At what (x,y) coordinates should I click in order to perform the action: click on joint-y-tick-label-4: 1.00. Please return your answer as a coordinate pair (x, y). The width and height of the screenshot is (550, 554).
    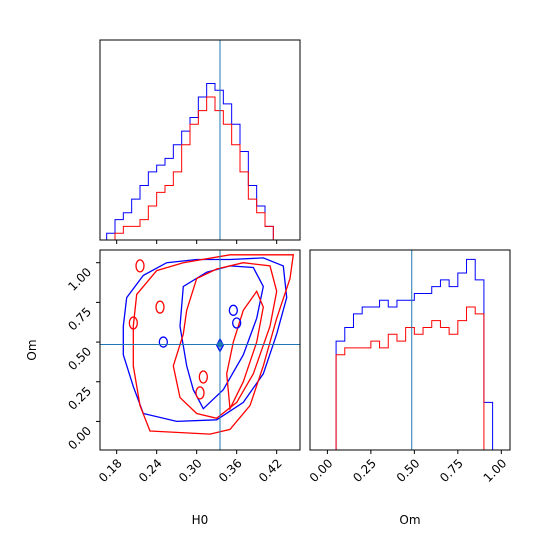
    Looking at the image, I should click on (79, 279).